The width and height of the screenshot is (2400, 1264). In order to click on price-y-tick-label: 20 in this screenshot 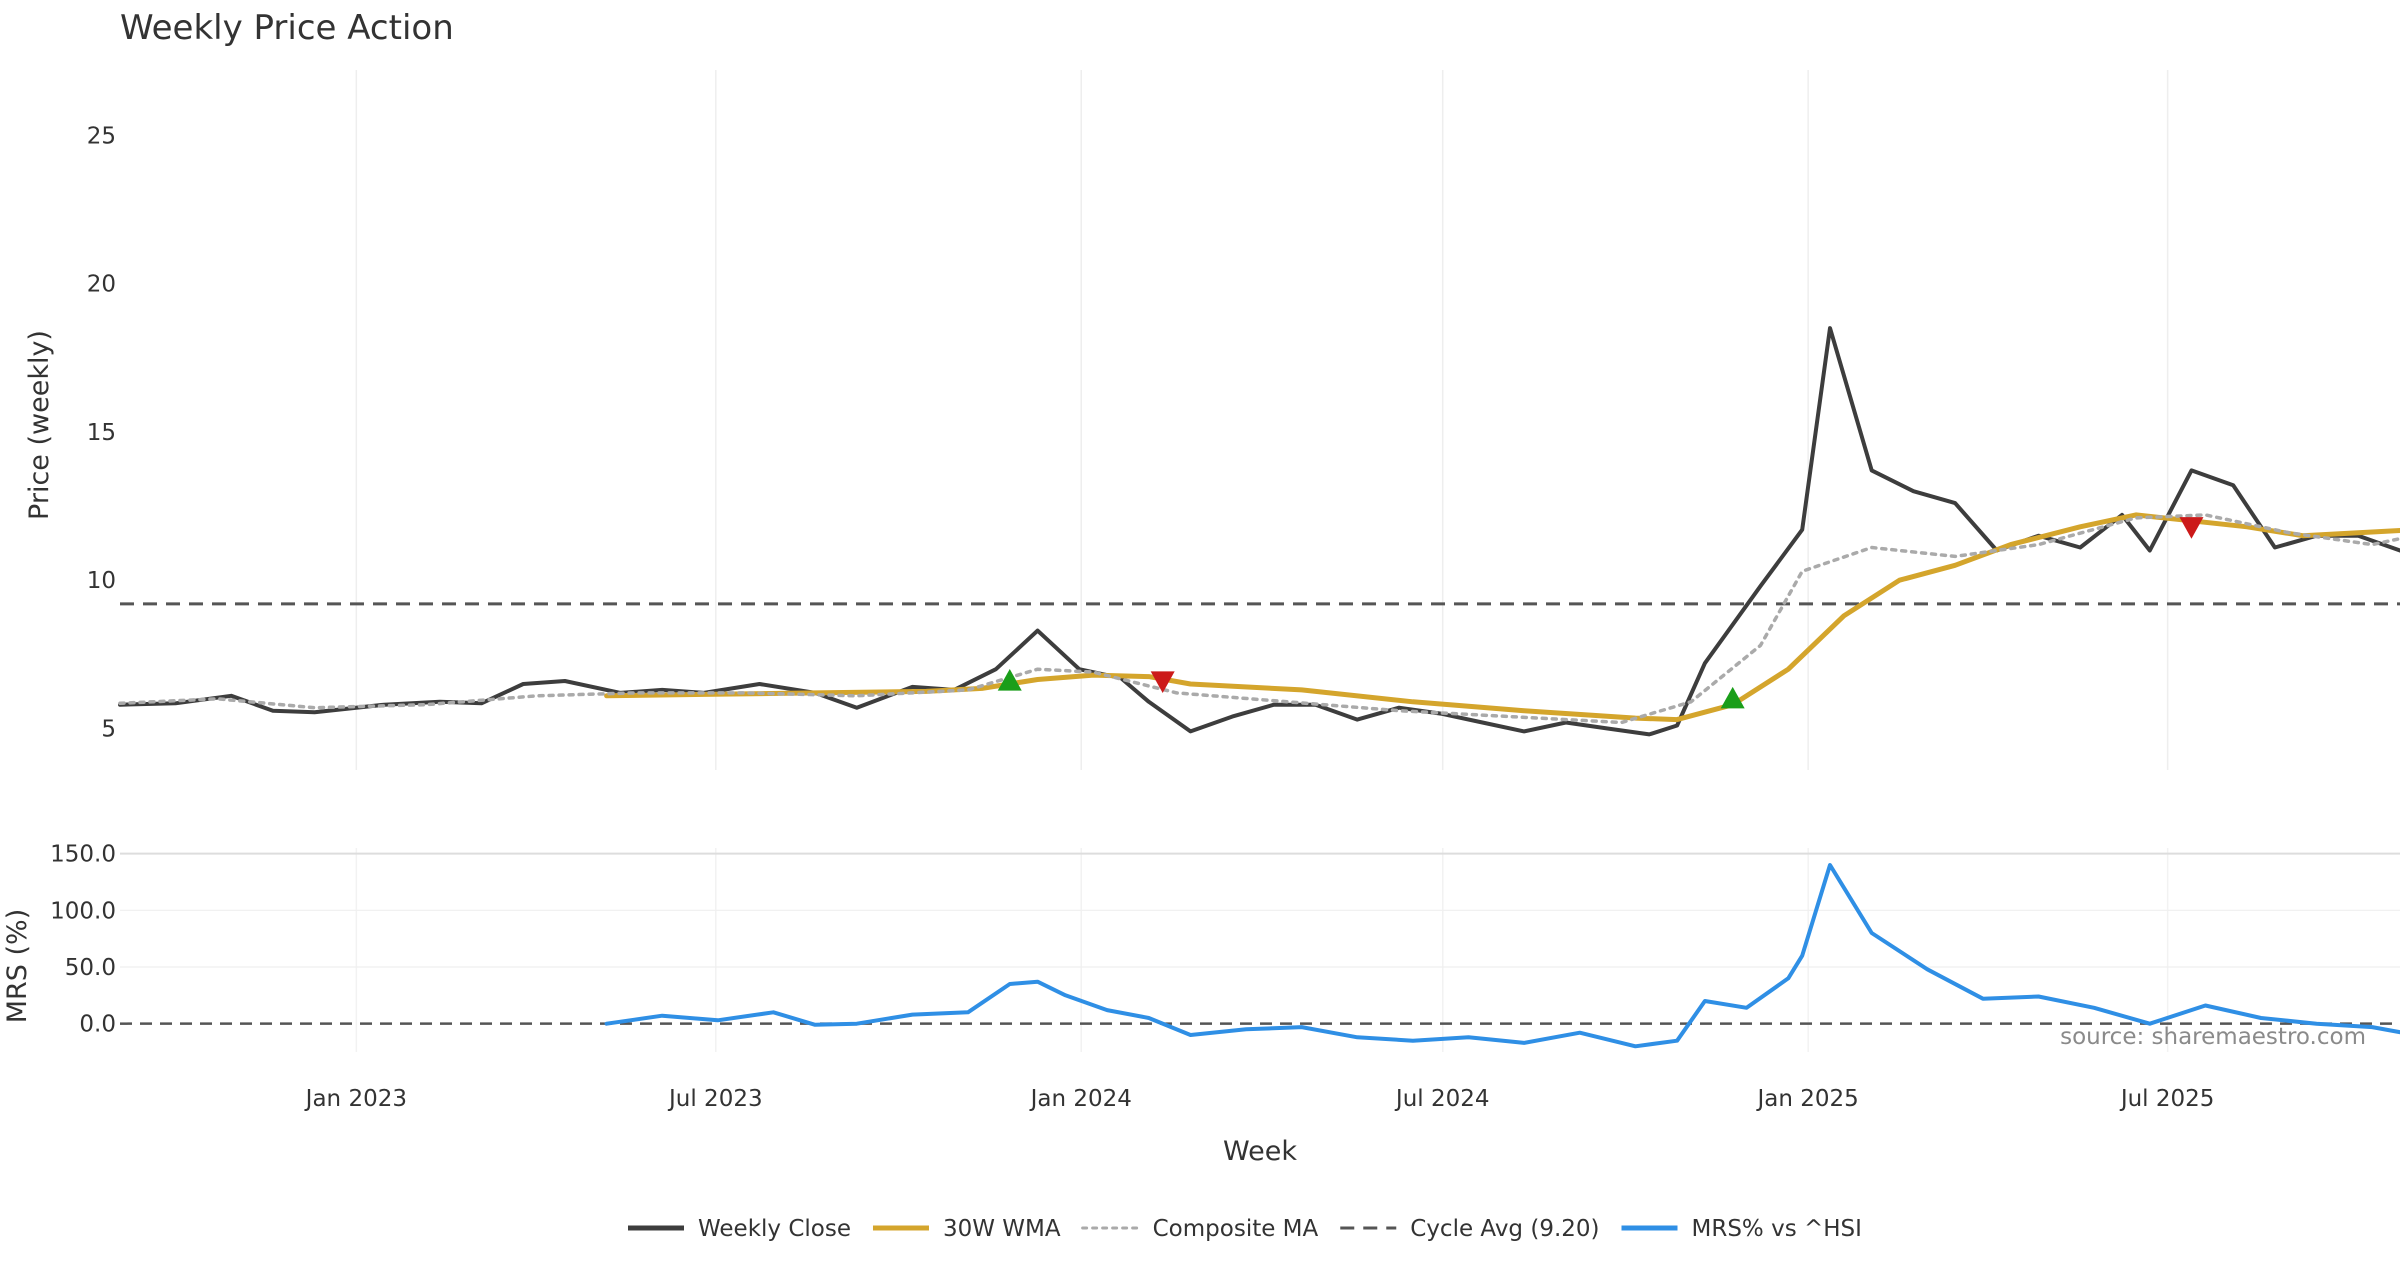, I will do `click(101, 285)`.